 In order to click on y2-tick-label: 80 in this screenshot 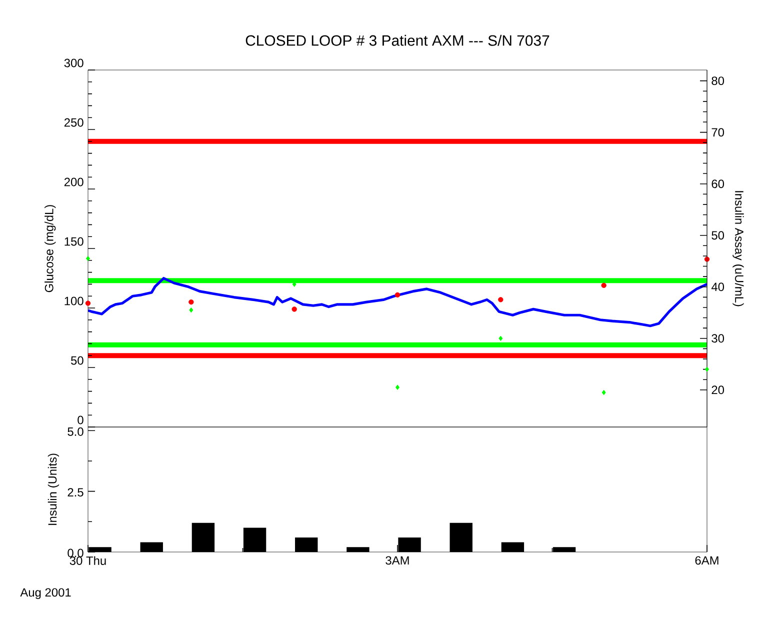, I will do `click(718, 81)`.